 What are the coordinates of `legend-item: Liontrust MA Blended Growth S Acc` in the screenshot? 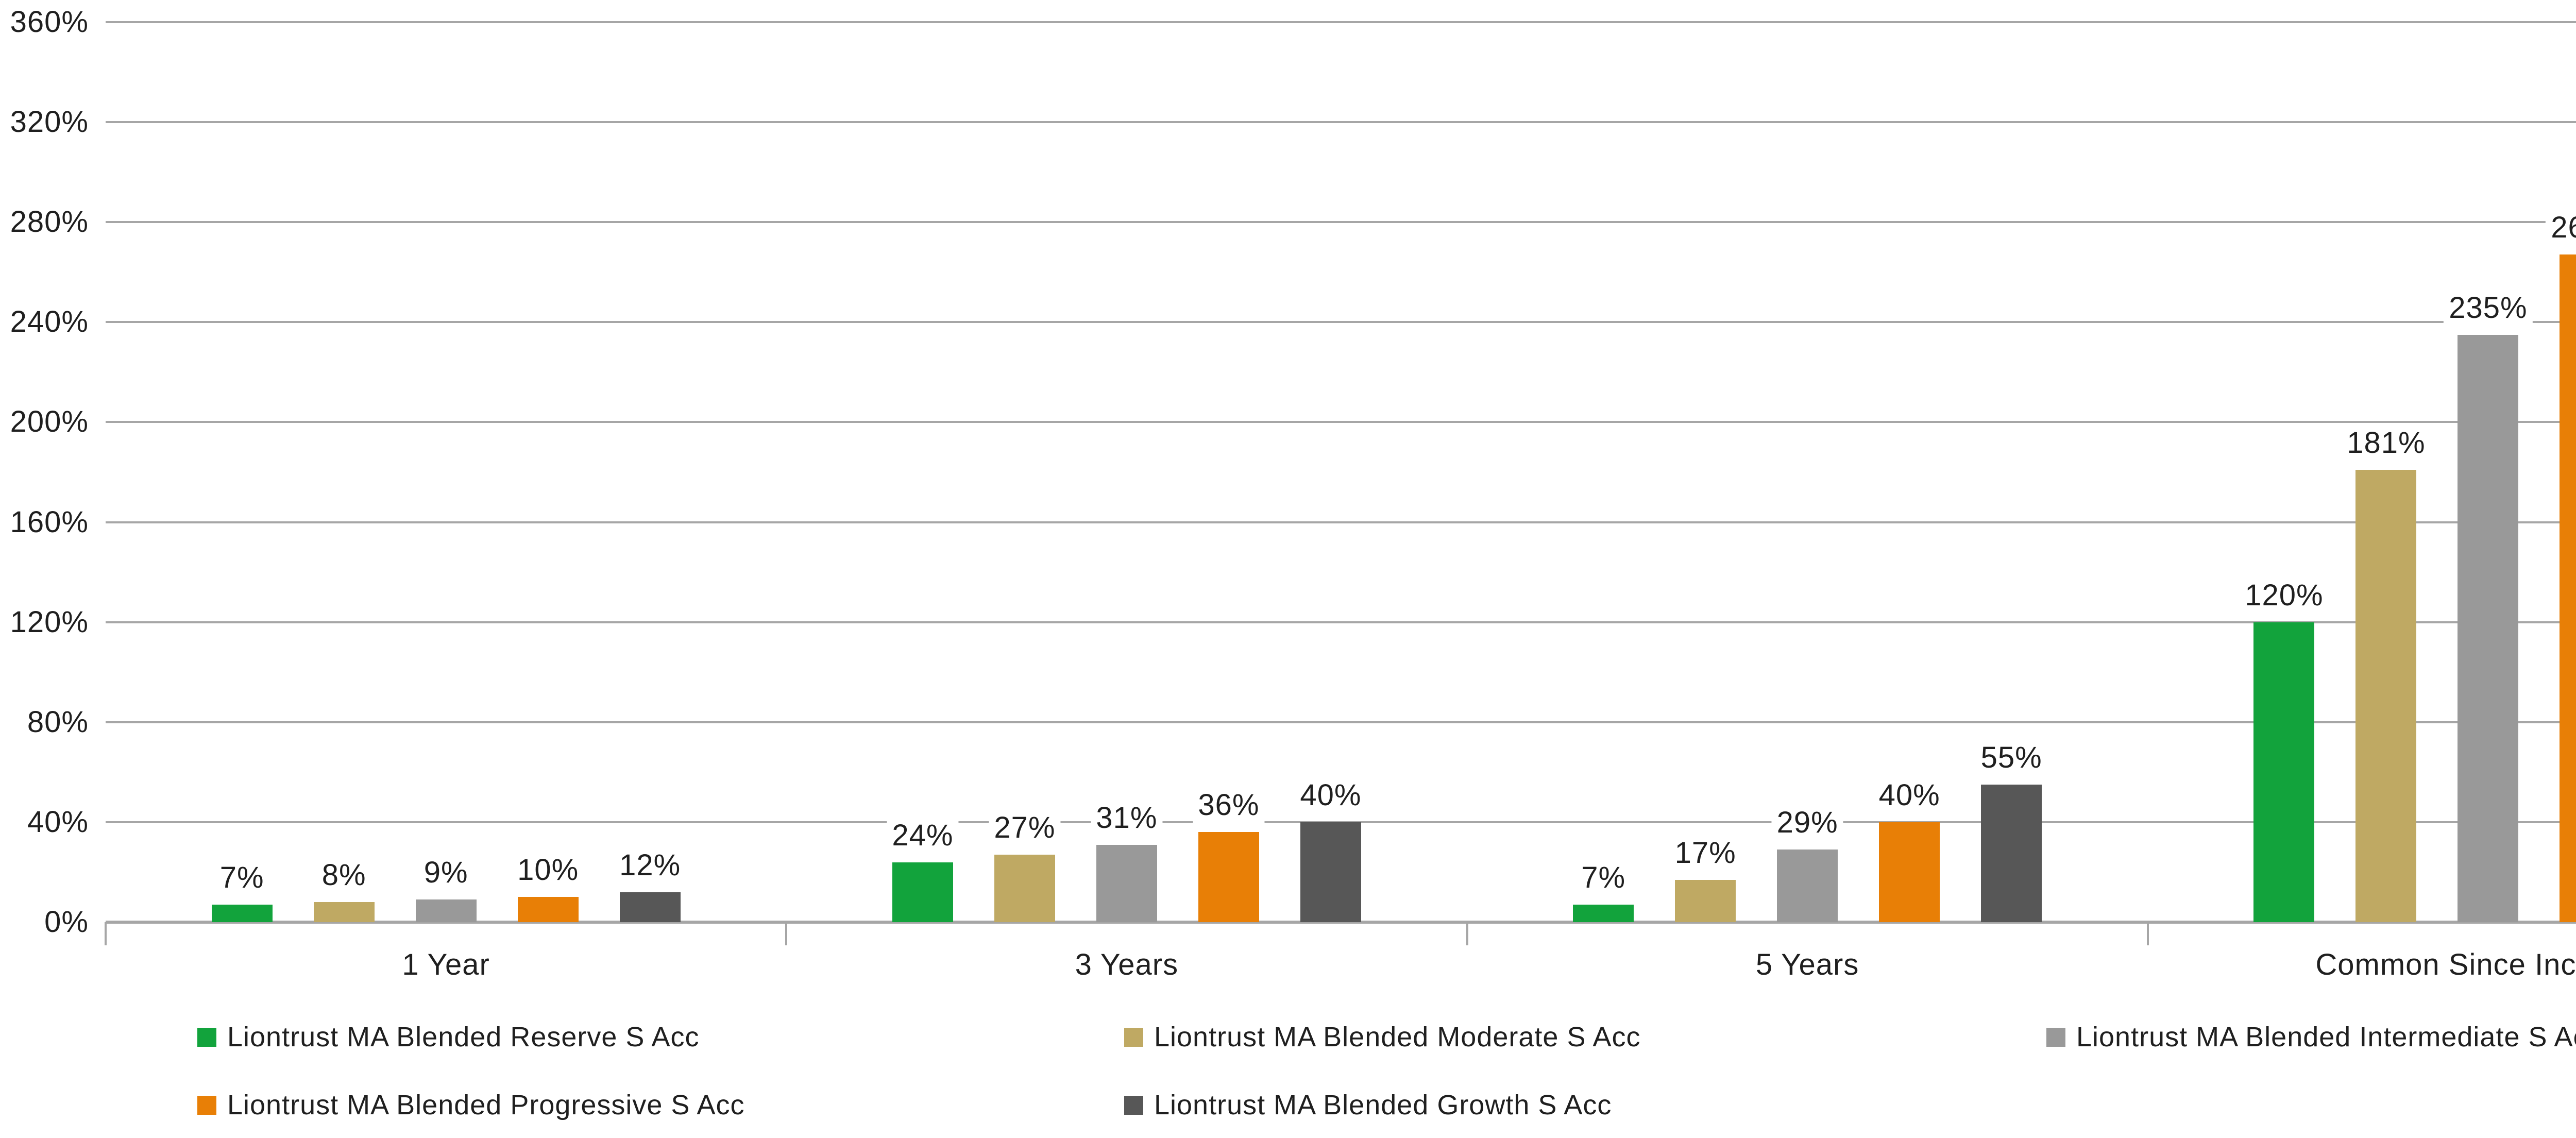 It's located at (1368, 1105).